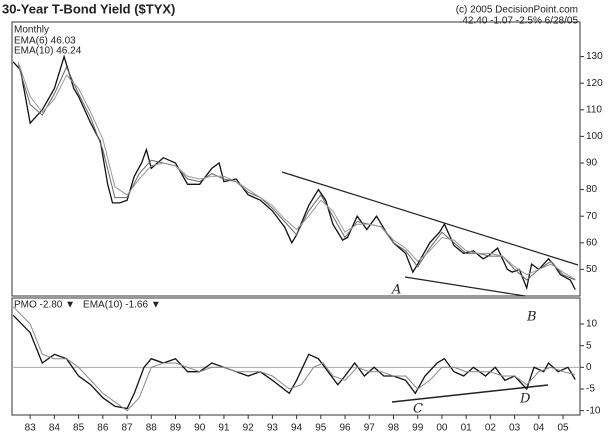 The width and height of the screenshot is (614, 438). Describe the element at coordinates (515, 428) in the screenshot. I see `x-tick-label: 03` at that location.